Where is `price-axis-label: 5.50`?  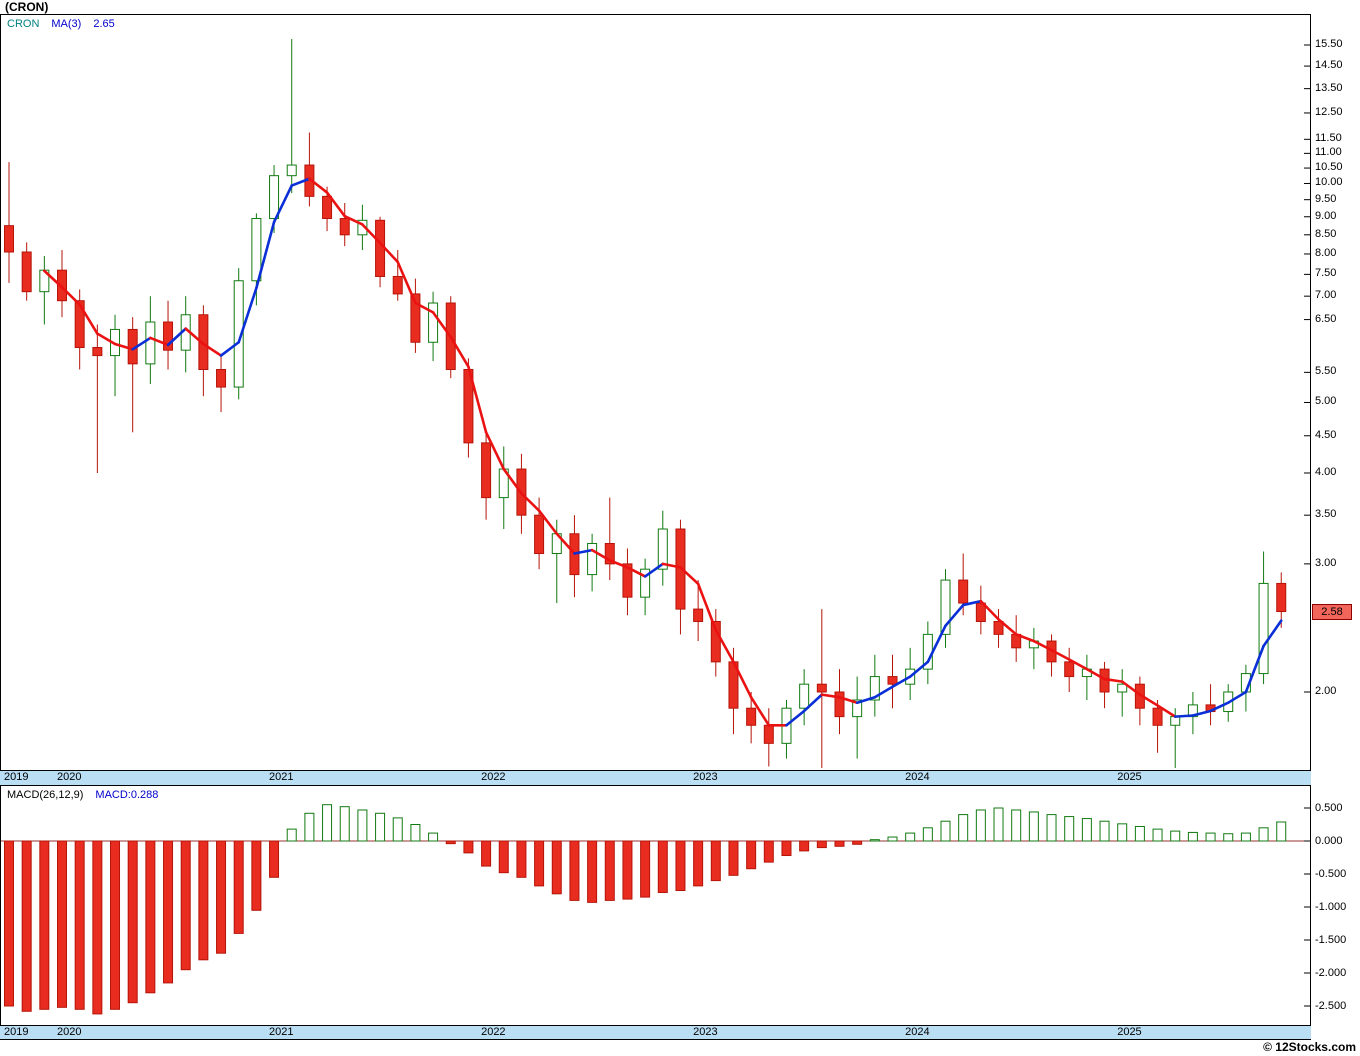
price-axis-label: 5.50 is located at coordinates (1326, 371).